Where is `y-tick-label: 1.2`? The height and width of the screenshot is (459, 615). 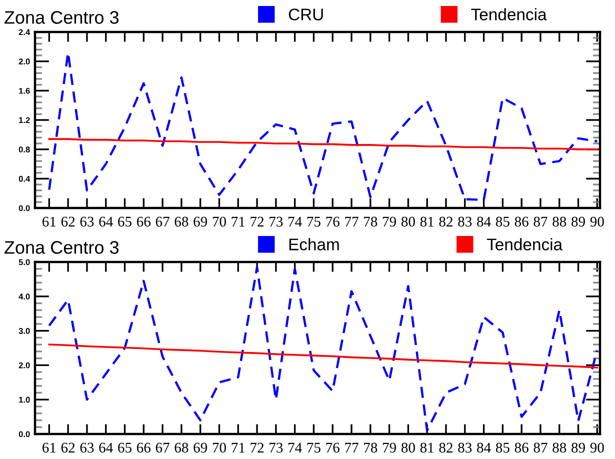
y-tick-label: 1.2 is located at coordinates (24, 120).